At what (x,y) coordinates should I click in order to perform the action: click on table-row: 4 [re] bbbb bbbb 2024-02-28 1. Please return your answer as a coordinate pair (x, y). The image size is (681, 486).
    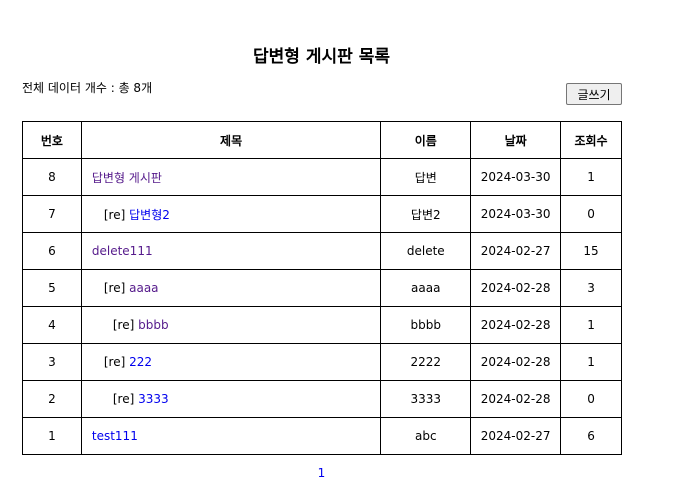
    Looking at the image, I should click on (322, 325).